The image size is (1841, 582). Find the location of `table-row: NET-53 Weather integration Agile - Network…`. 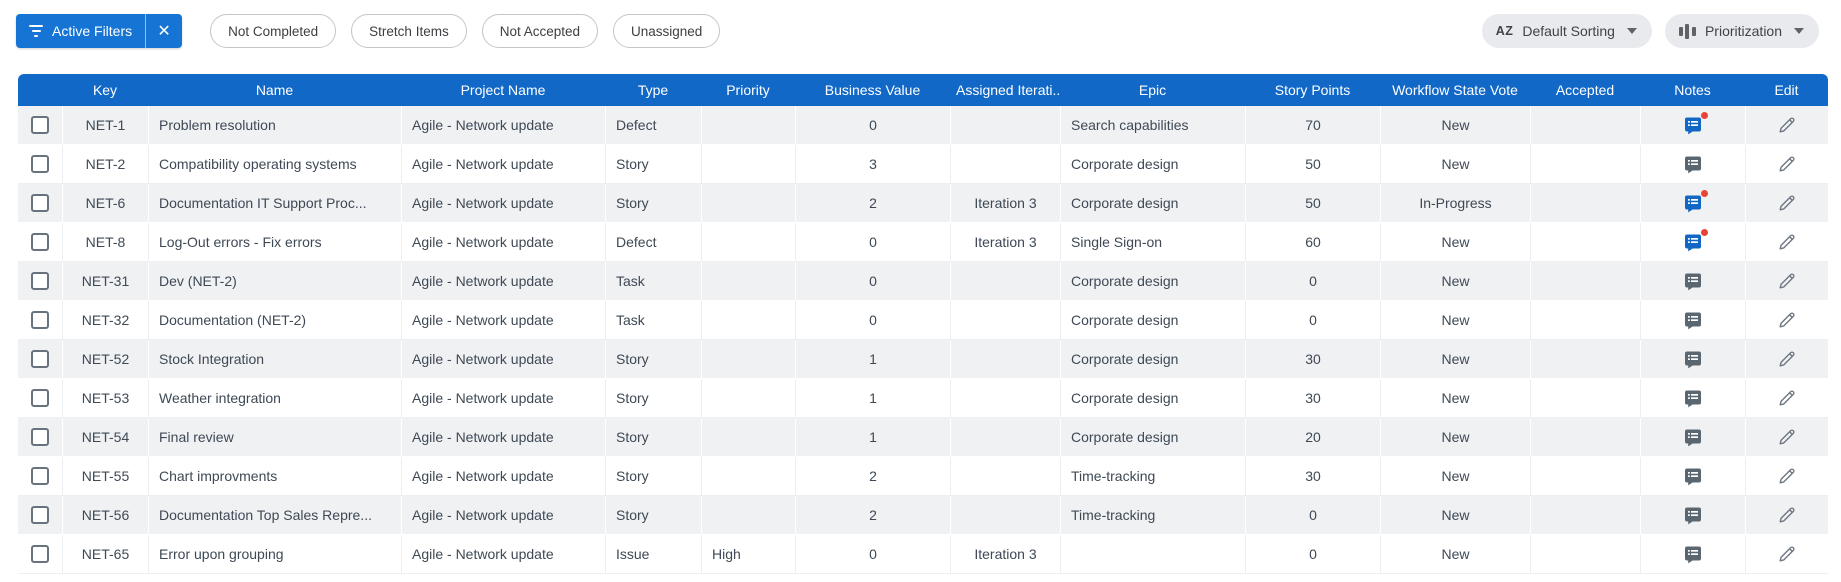

table-row: NET-53 Weather integration Agile - Network… is located at coordinates (923, 398).